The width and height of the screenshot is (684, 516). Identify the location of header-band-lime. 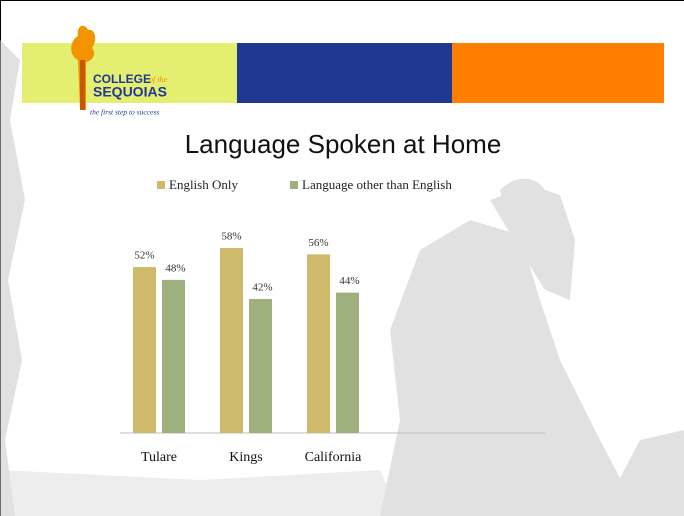
(129, 73).